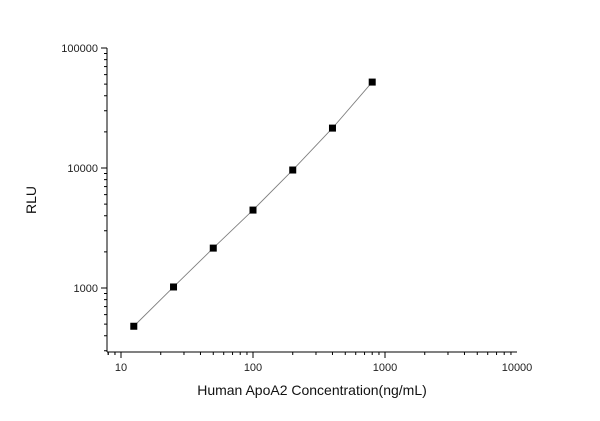  Describe the element at coordinates (385, 368) in the screenshot. I see `x-tick-label: 1000` at that location.